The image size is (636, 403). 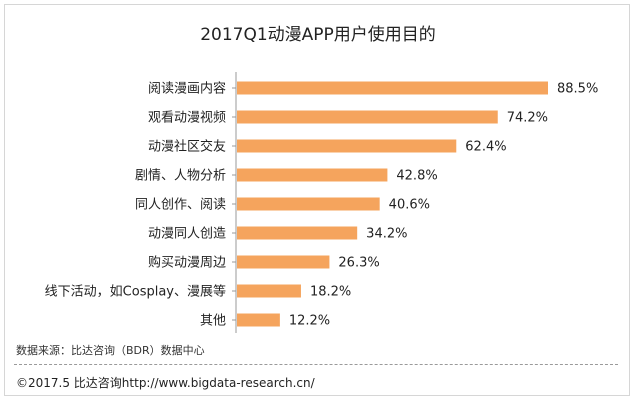 I want to click on value-label: 62.4%, so click(x=485, y=147).